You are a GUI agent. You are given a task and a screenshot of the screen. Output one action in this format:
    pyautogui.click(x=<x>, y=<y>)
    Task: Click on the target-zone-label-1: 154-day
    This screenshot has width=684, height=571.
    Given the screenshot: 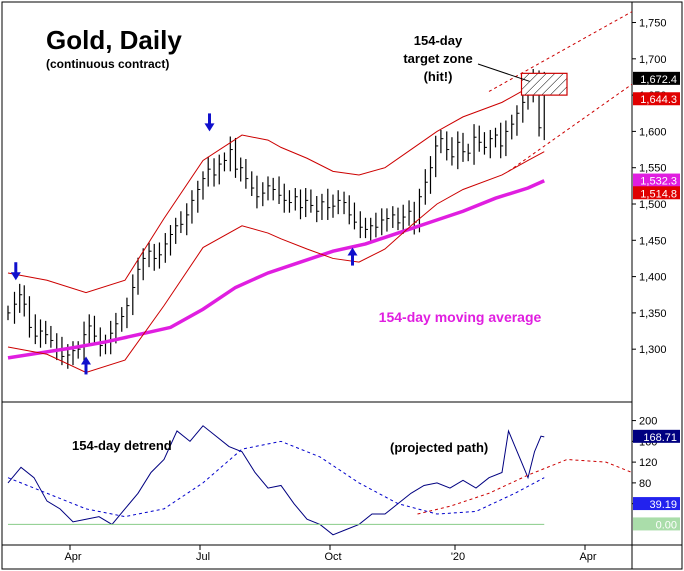 What is the action you would take?
    pyautogui.click(x=438, y=40)
    